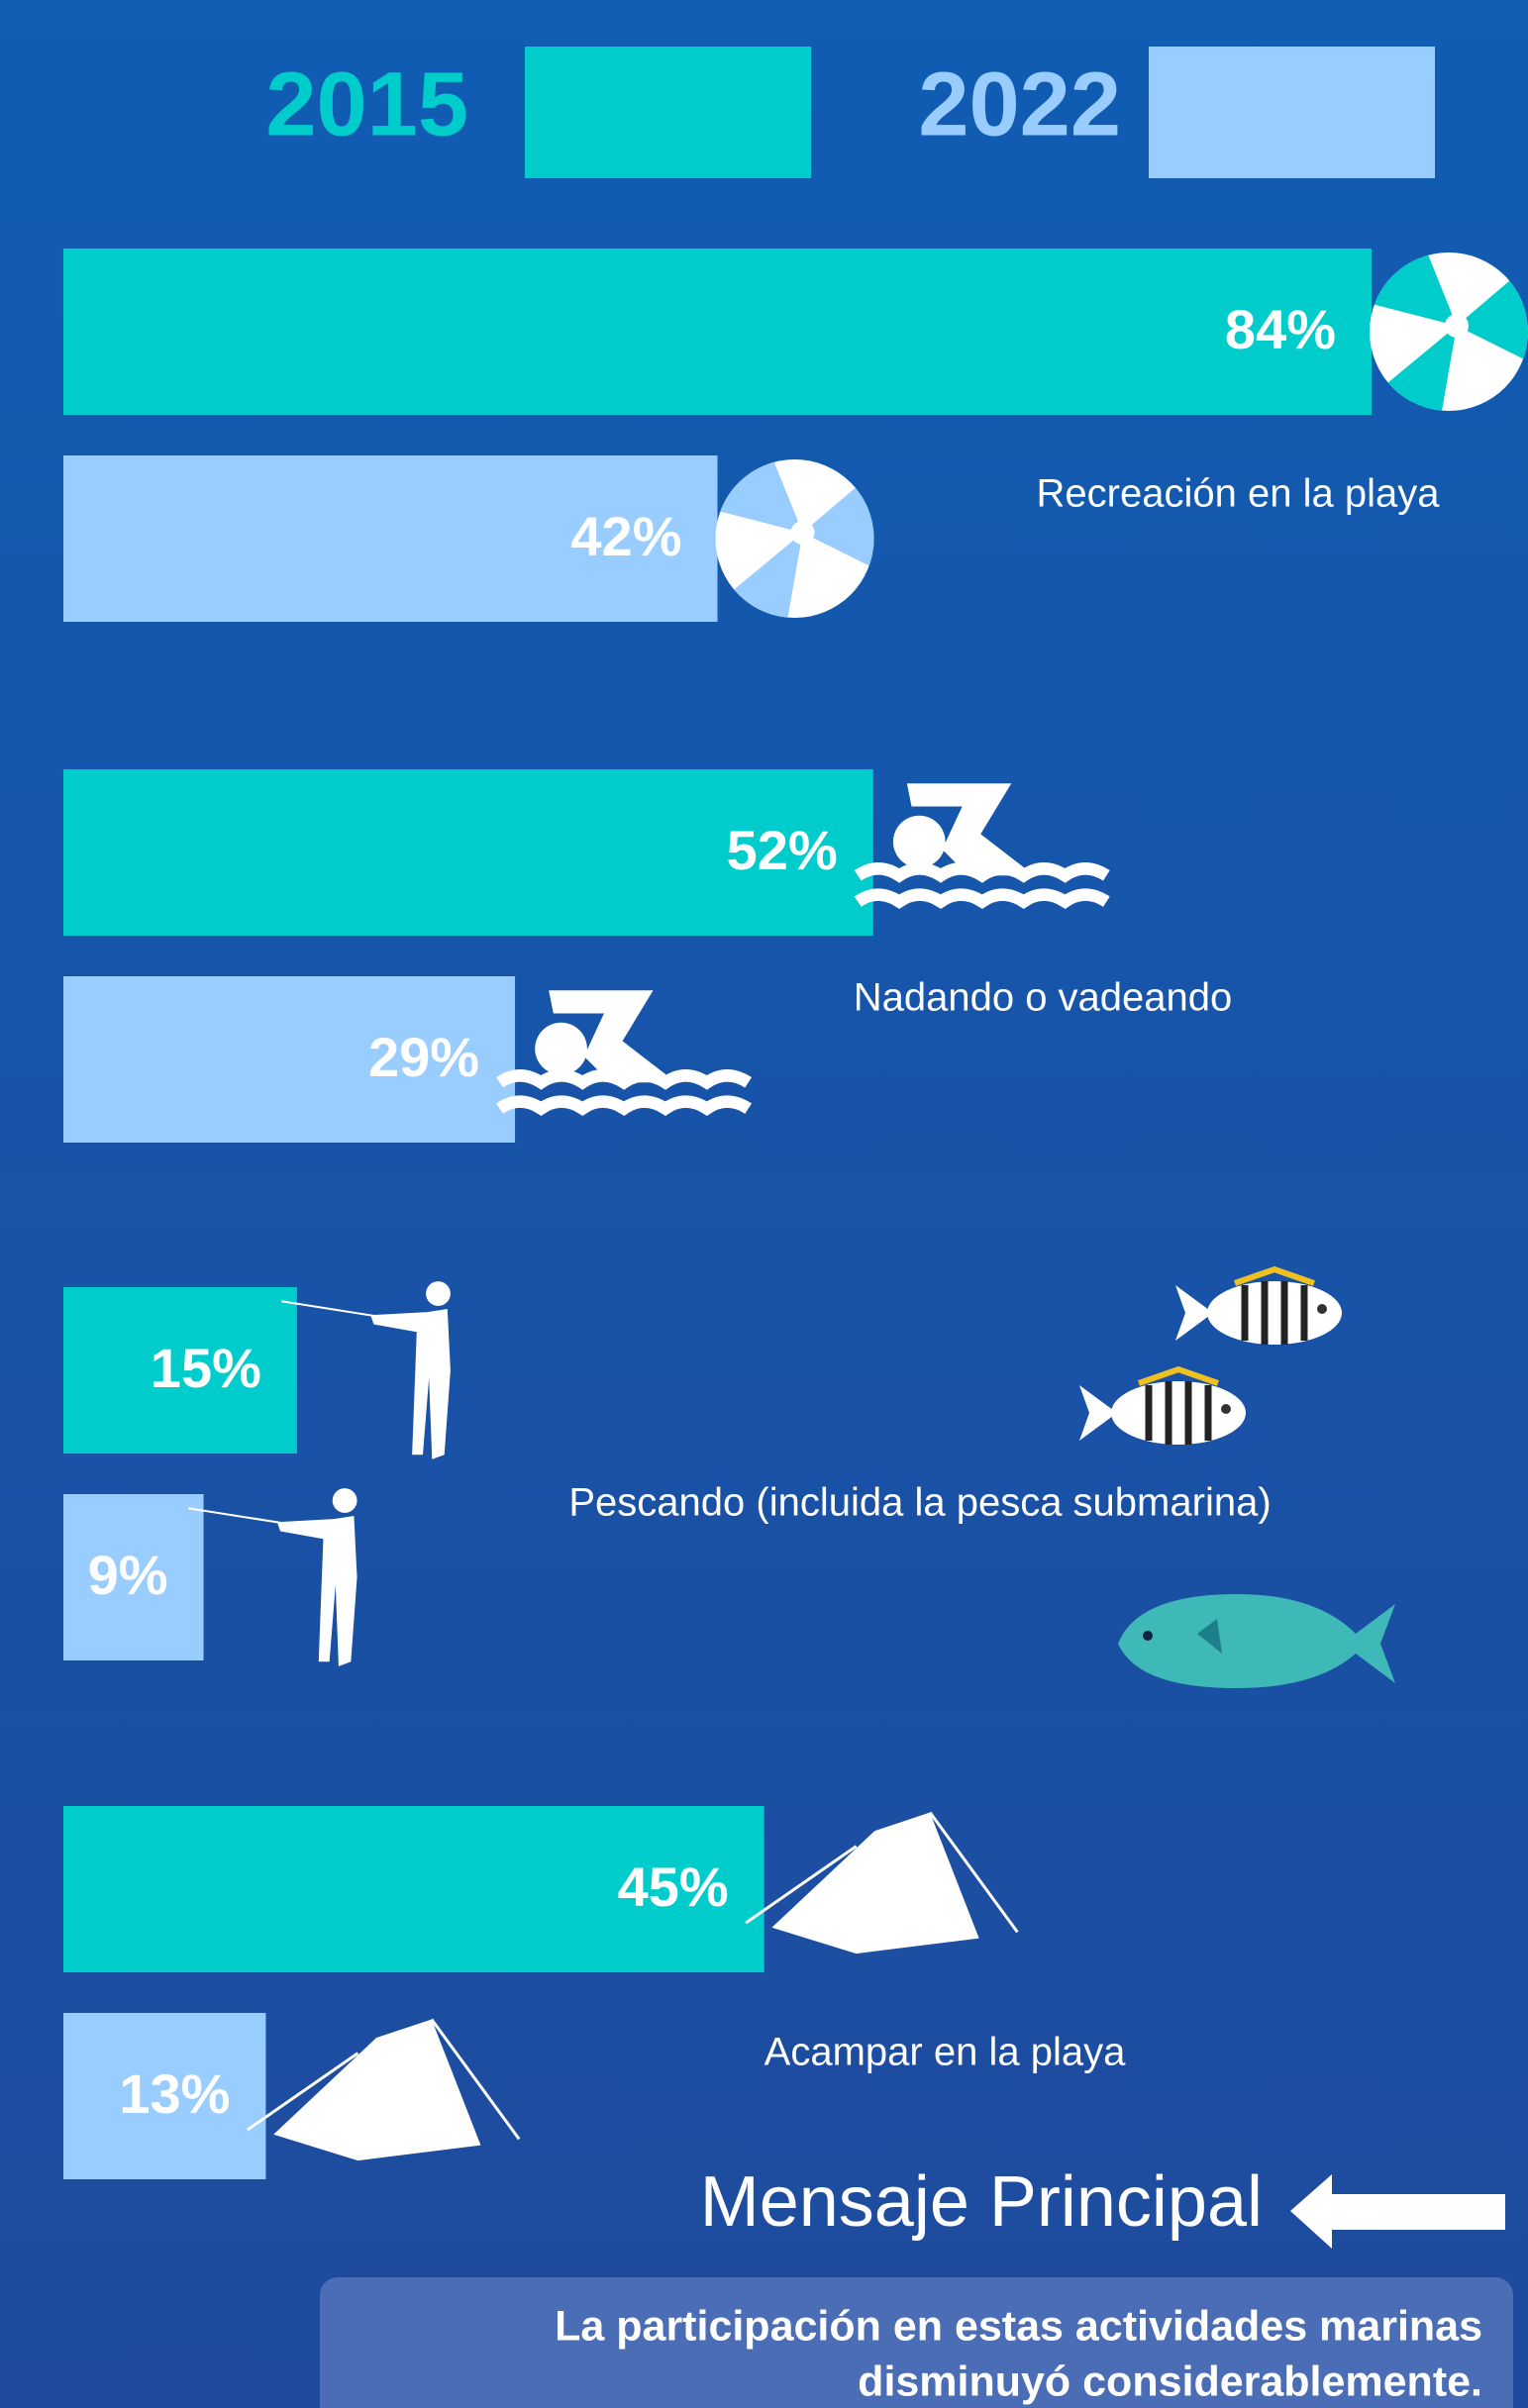 The width and height of the screenshot is (1528, 2408). I want to click on legend-label: 2015, so click(366, 103).